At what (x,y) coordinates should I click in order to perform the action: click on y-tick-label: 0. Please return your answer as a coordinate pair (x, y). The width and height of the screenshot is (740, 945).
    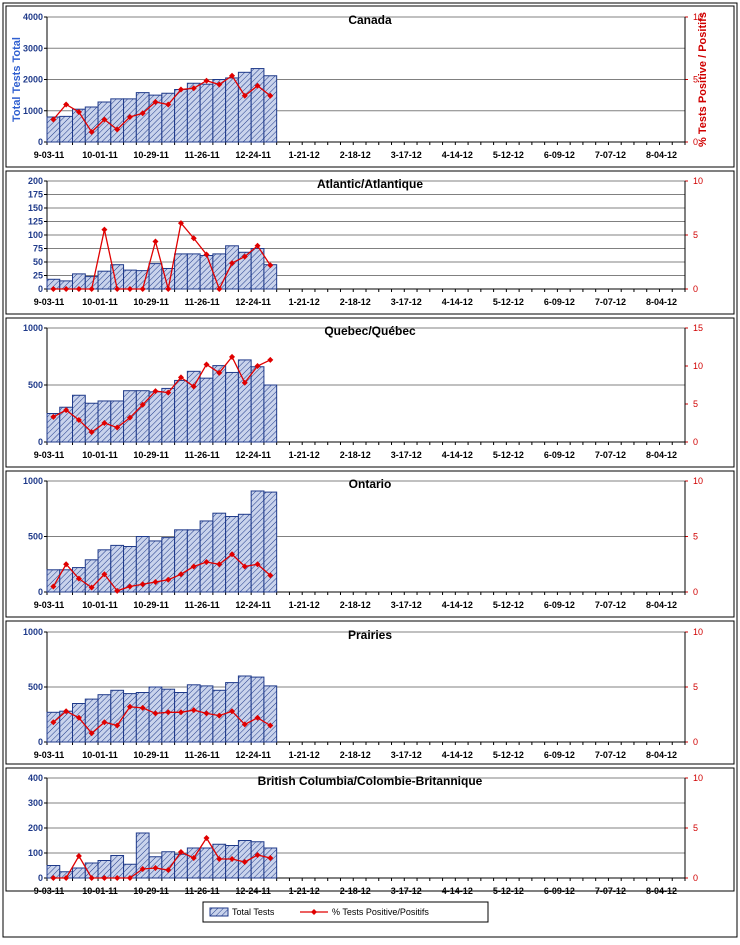
    Looking at the image, I should click on (40, 592).